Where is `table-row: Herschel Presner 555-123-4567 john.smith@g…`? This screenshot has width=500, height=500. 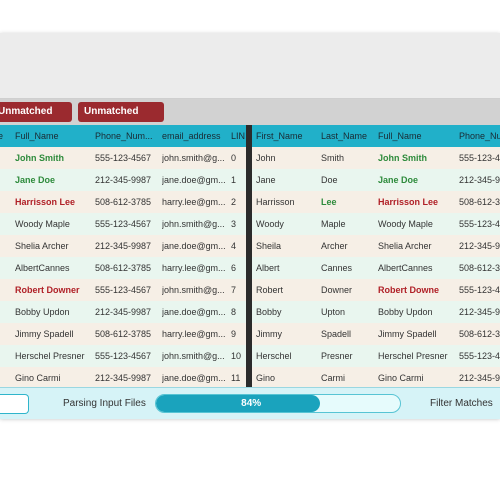 table-row: Herschel Presner 555-123-4567 john.smith@g… is located at coordinates (123, 356).